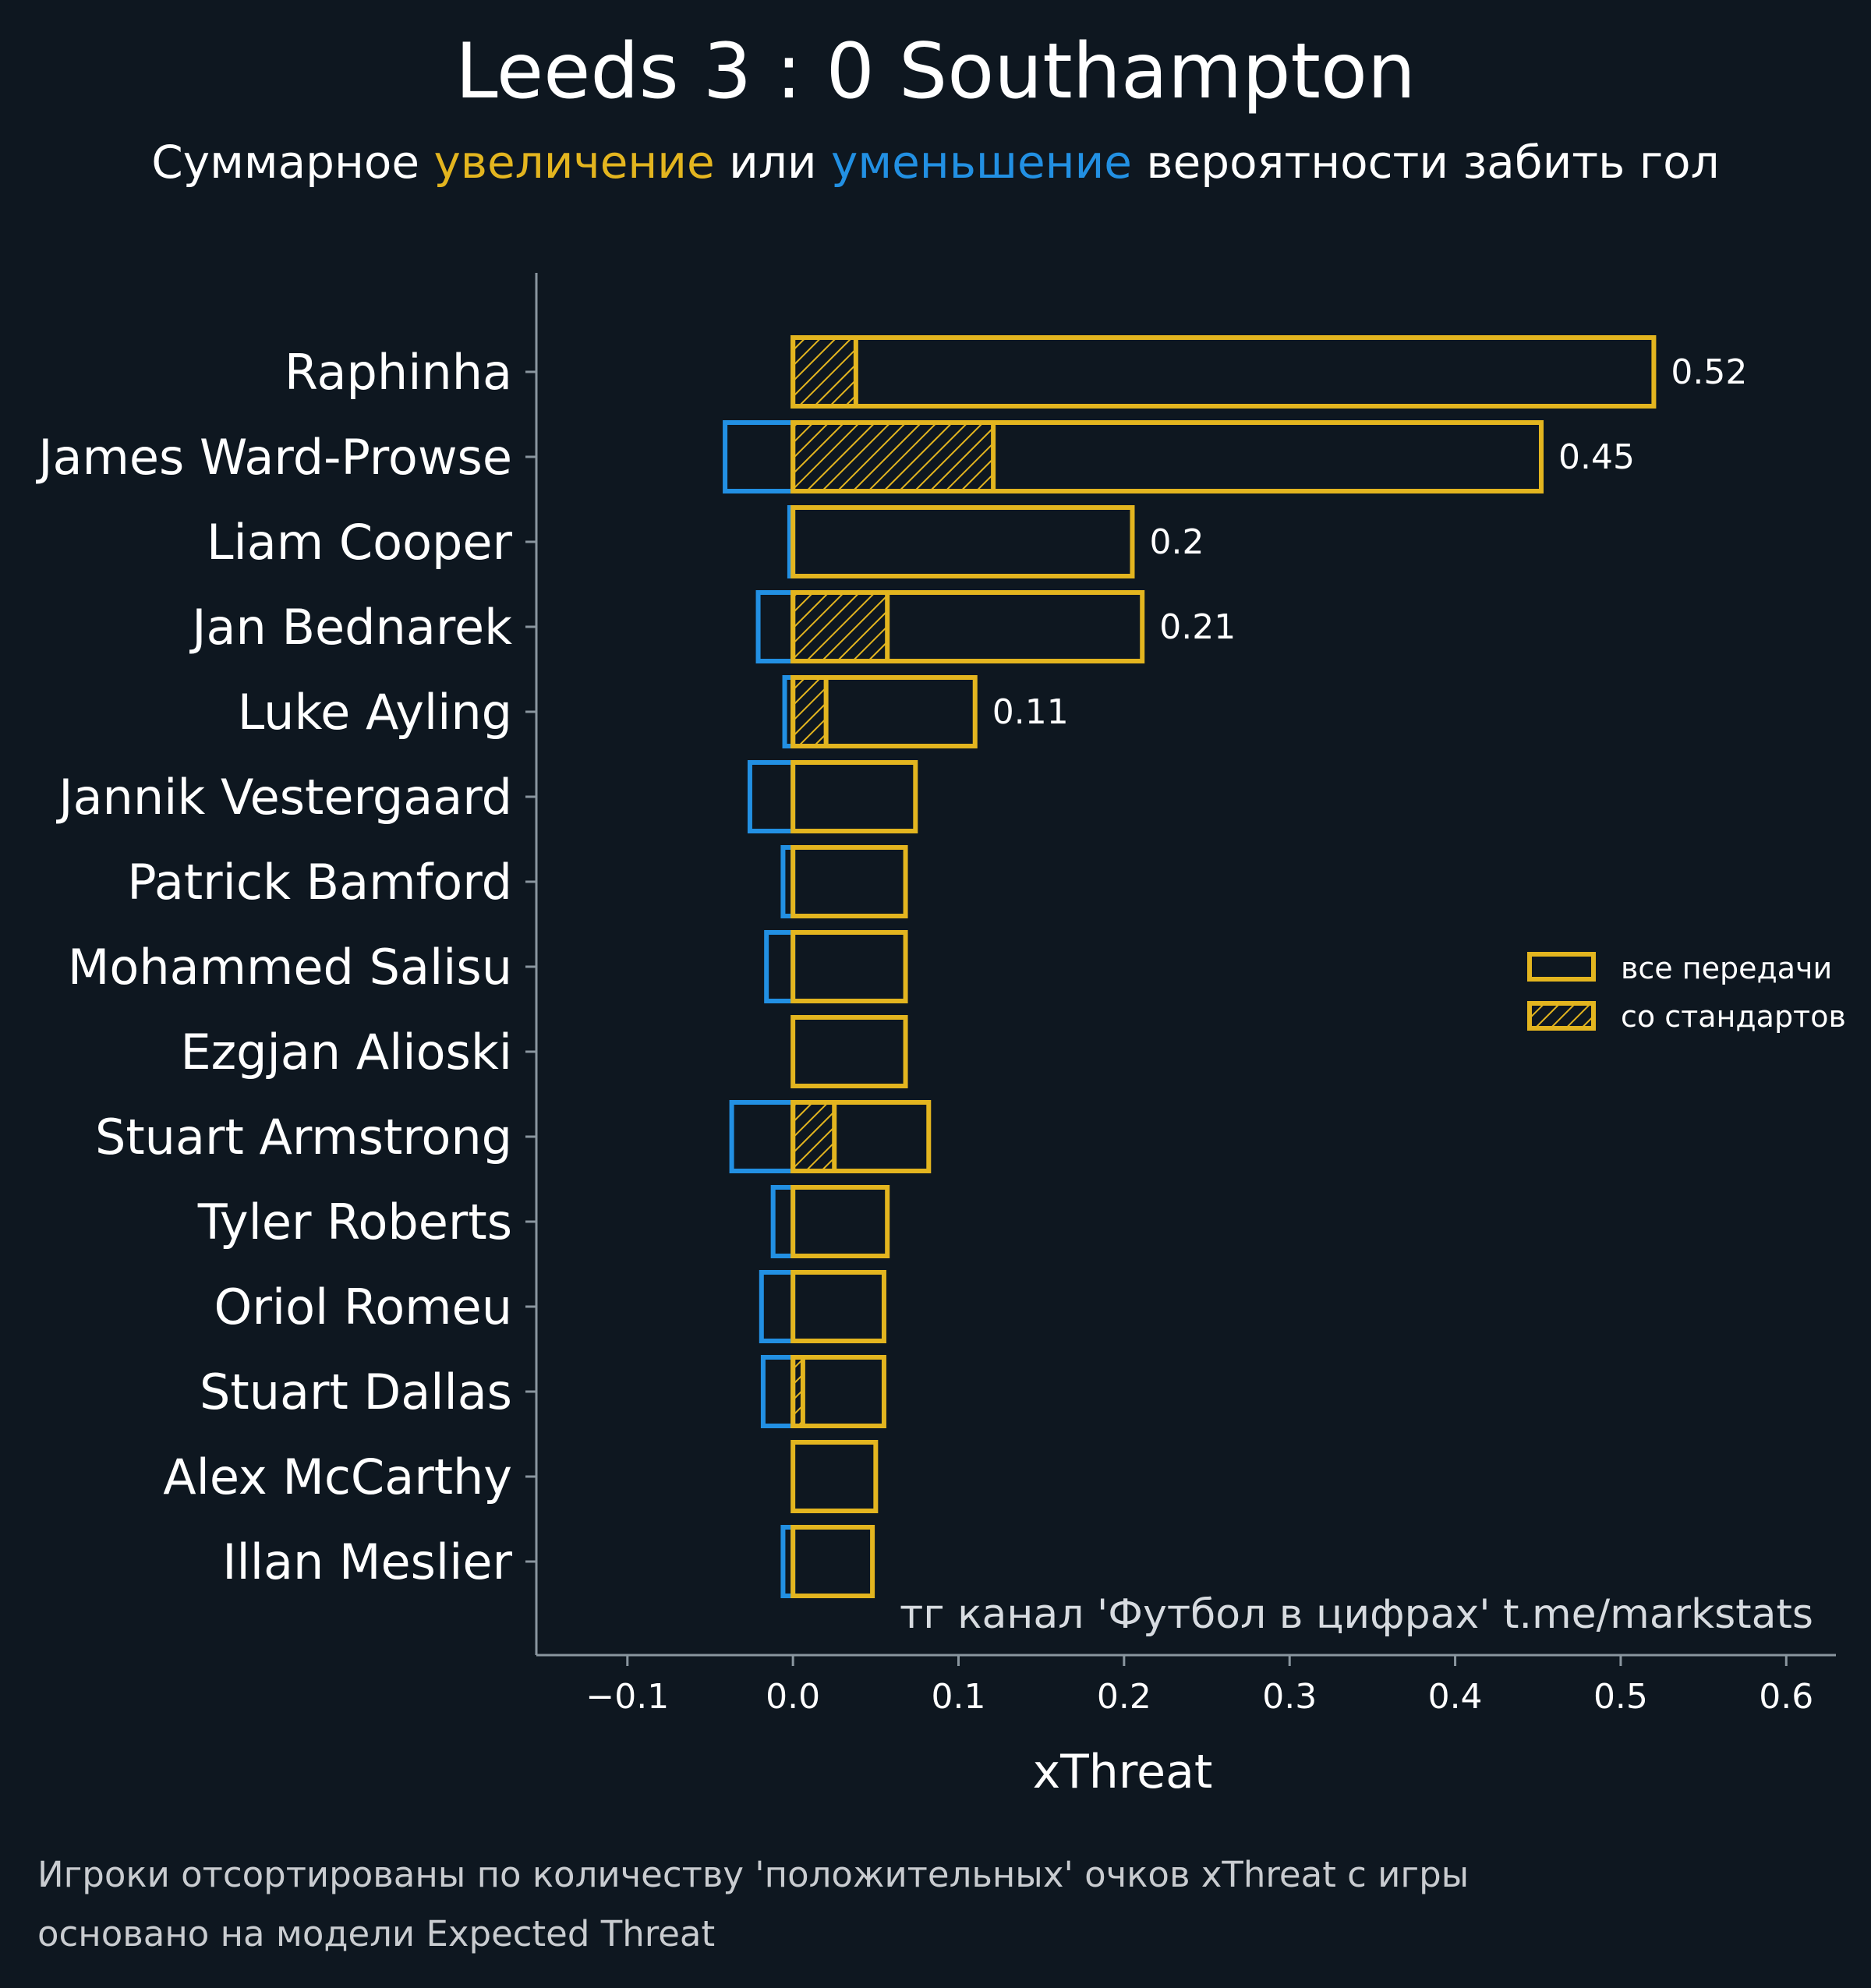  Describe the element at coordinates (793, 1697) in the screenshot. I see `x-tick-label-1: 0.0` at that location.